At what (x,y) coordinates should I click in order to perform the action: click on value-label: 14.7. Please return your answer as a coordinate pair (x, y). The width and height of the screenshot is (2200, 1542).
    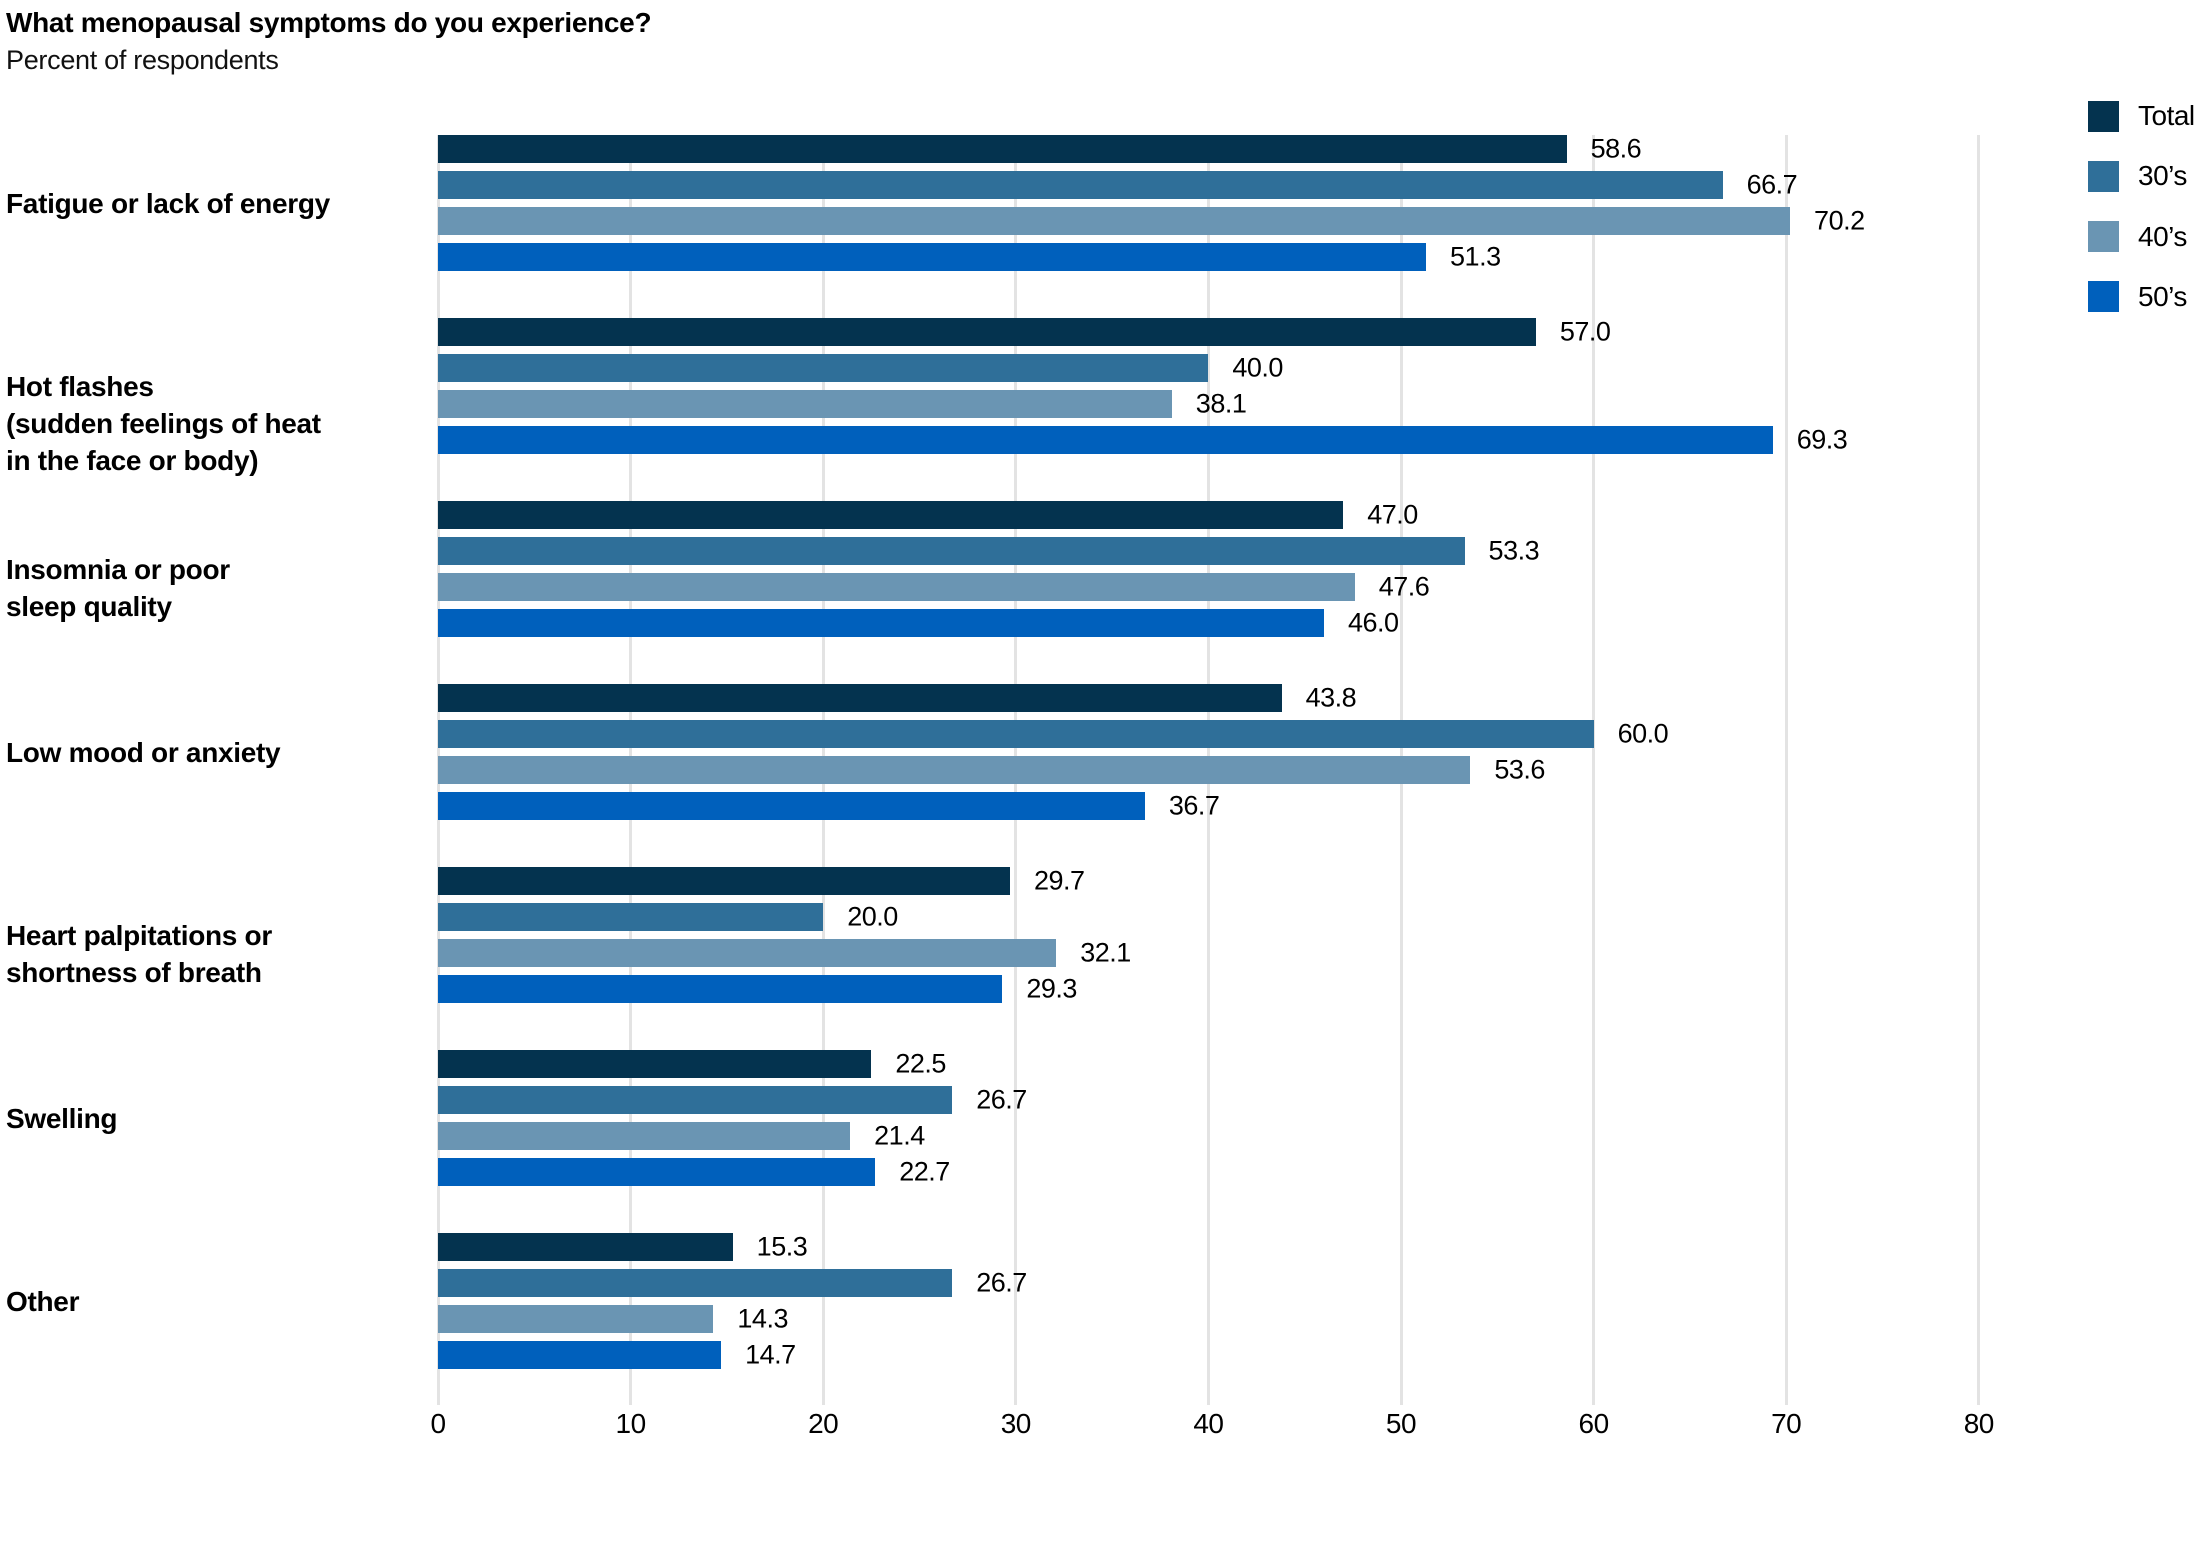
    Looking at the image, I should click on (770, 1354).